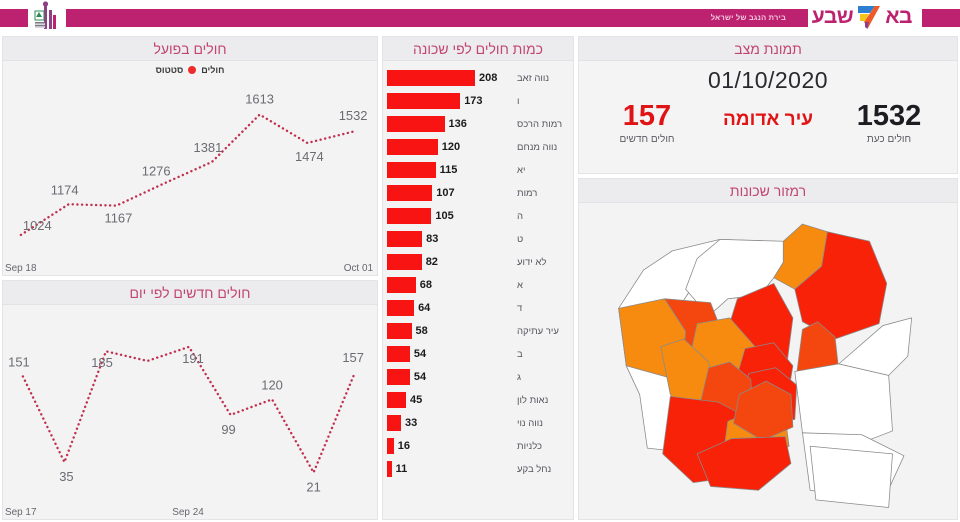 This screenshot has width=960, height=522. What do you see at coordinates (530, 446) in the screenshot?
I see `neighborhood-name: כלניות` at bounding box center [530, 446].